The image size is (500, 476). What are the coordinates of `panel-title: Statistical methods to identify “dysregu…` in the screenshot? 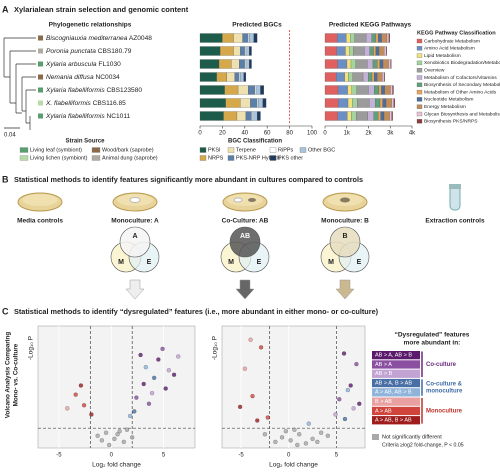 It's located at (196, 311).